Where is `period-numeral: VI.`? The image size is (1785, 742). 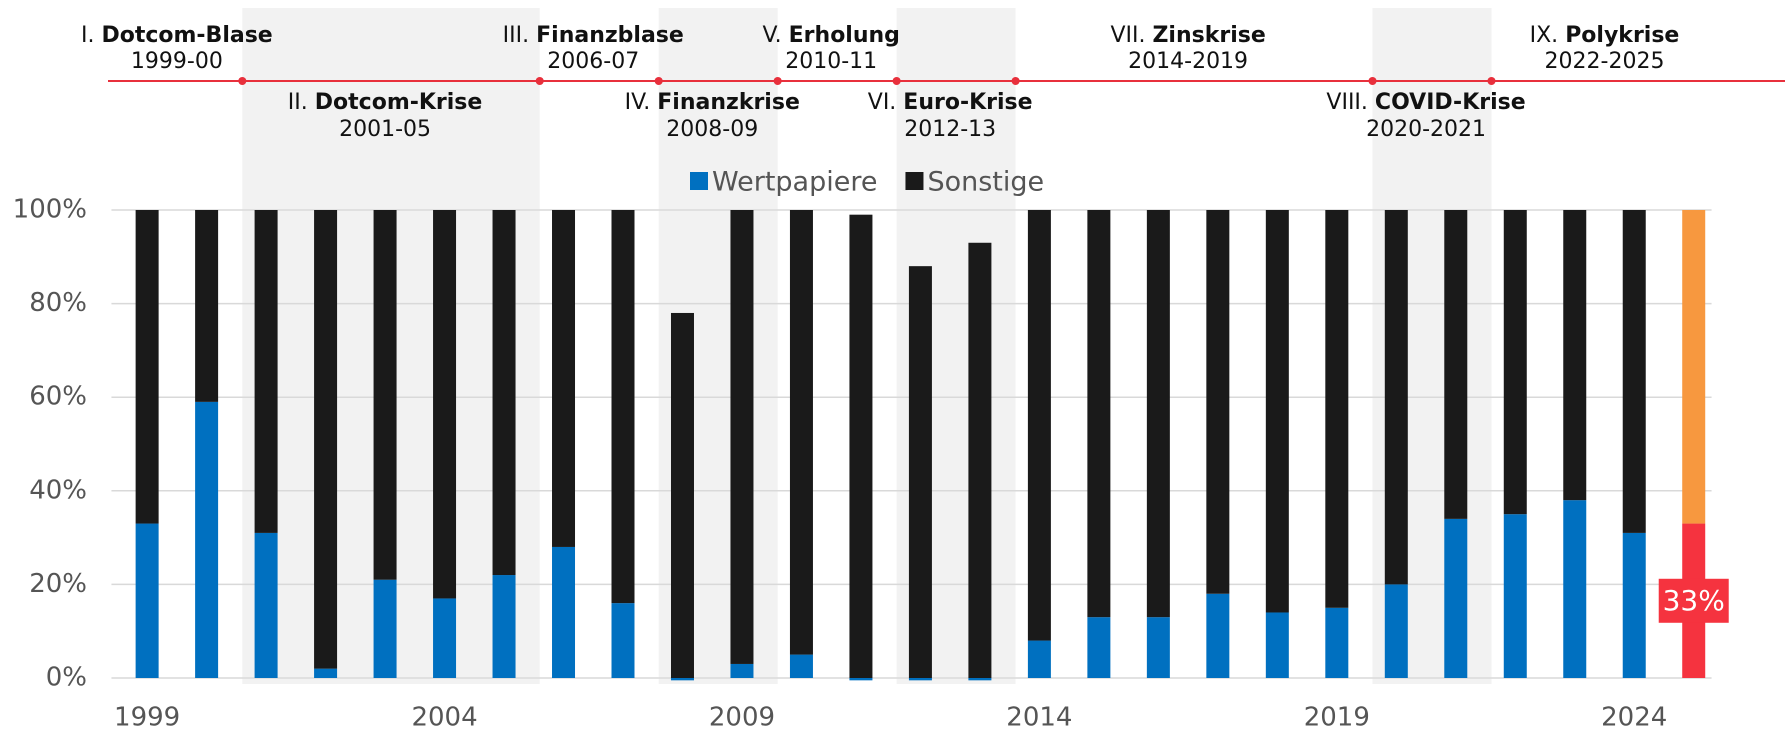
period-numeral: VI. is located at coordinates (882, 102).